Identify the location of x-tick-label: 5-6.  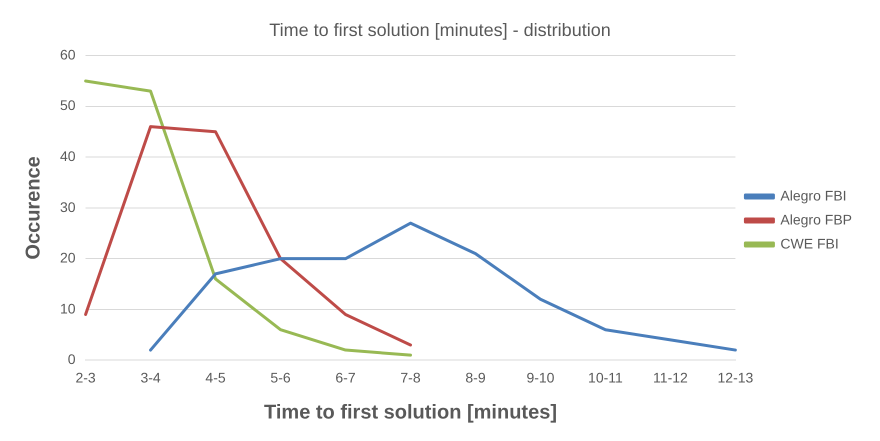
(280, 377).